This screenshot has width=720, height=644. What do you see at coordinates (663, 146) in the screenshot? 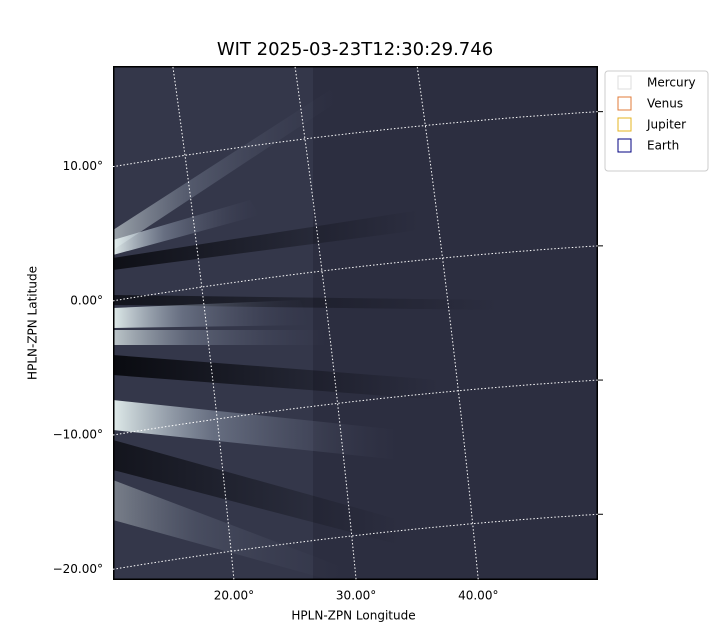
I see `legend-label: Earth` at bounding box center [663, 146].